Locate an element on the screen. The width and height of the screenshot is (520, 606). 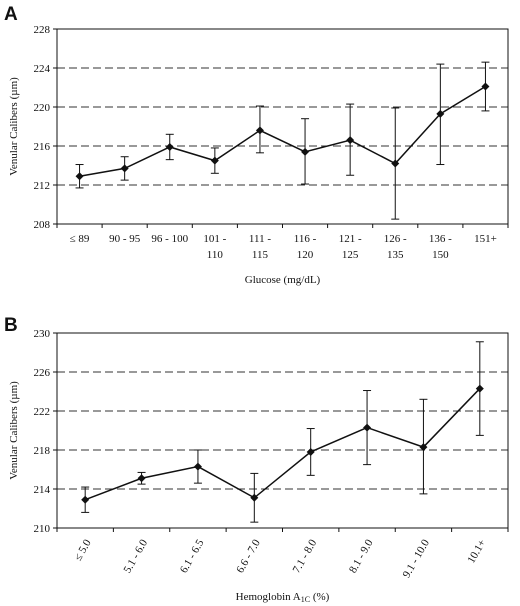
y-tick-label: 218 is located at coordinates (42, 451).